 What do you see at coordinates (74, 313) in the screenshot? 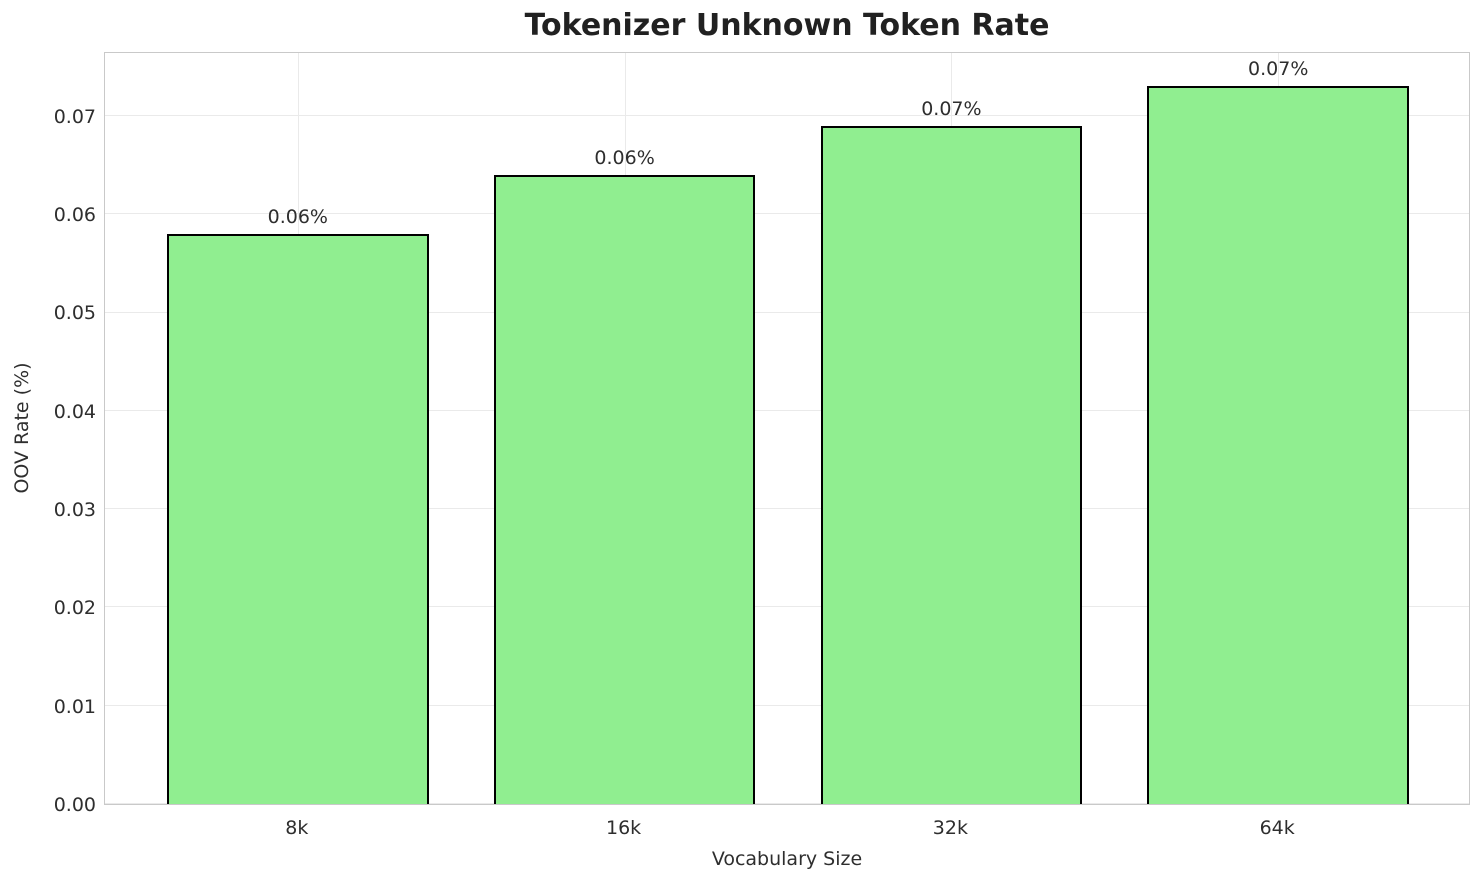
I see `y-tick-label: 0.05` at bounding box center [74, 313].